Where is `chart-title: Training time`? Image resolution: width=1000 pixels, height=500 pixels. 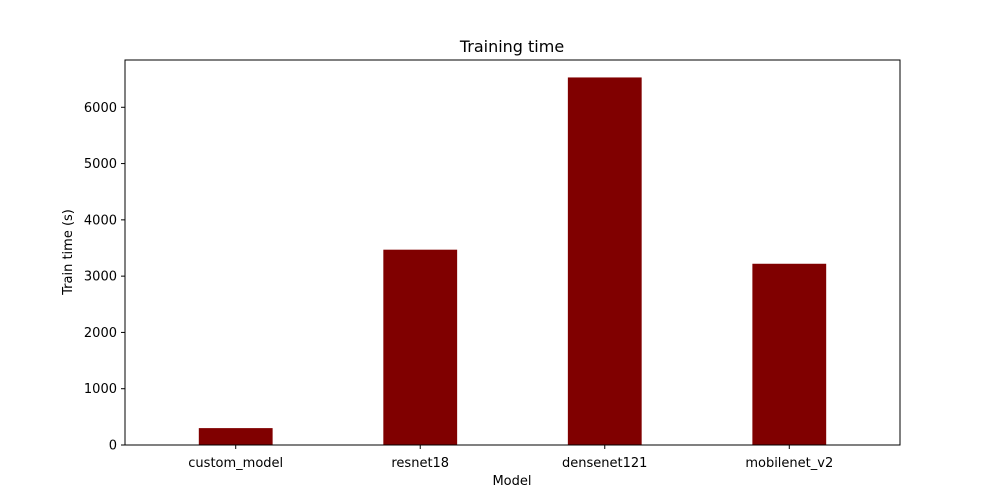
chart-title: Training time is located at coordinates (511, 46).